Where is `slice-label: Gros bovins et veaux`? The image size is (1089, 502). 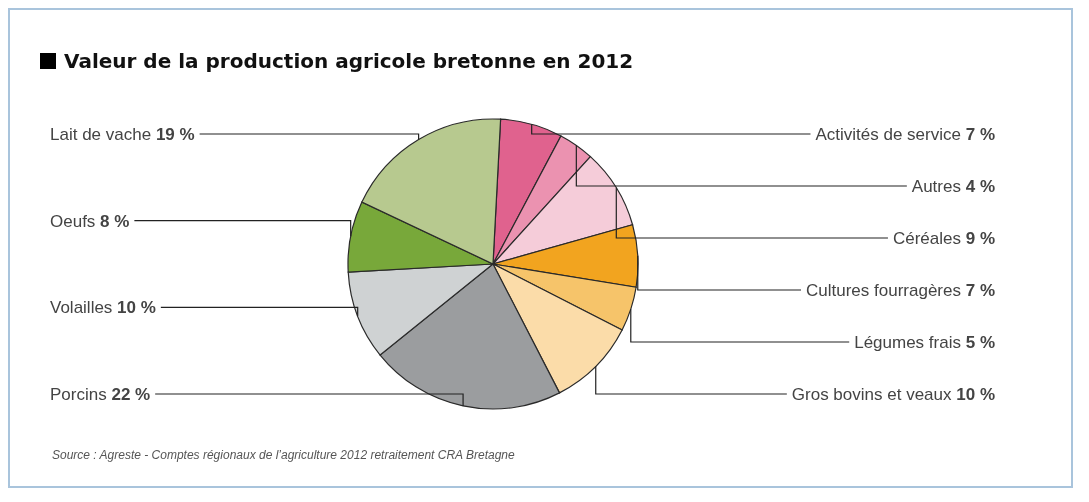
slice-label: Gros bovins et veaux is located at coordinates (874, 394).